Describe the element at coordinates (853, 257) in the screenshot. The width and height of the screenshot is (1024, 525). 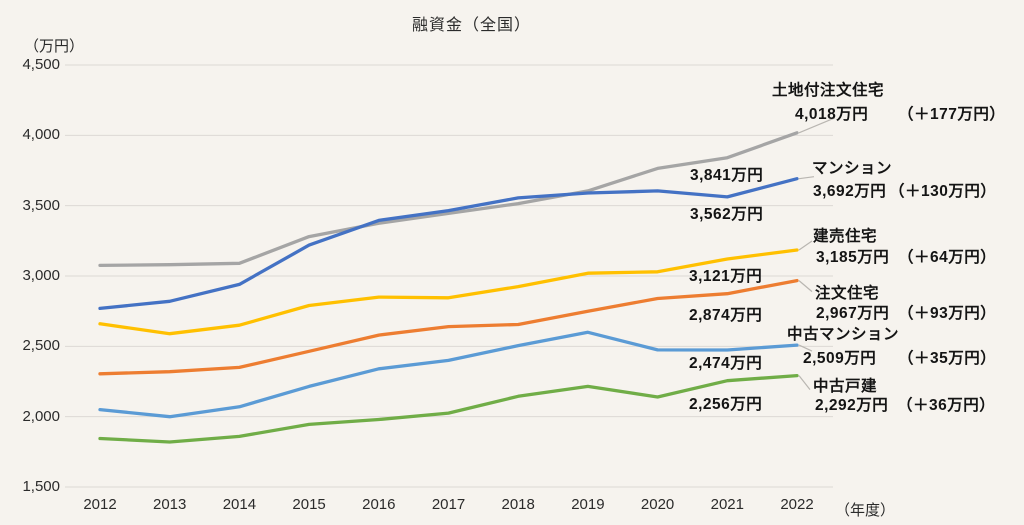
I see `series-2022-value-tateuri: 3,185万円` at that location.